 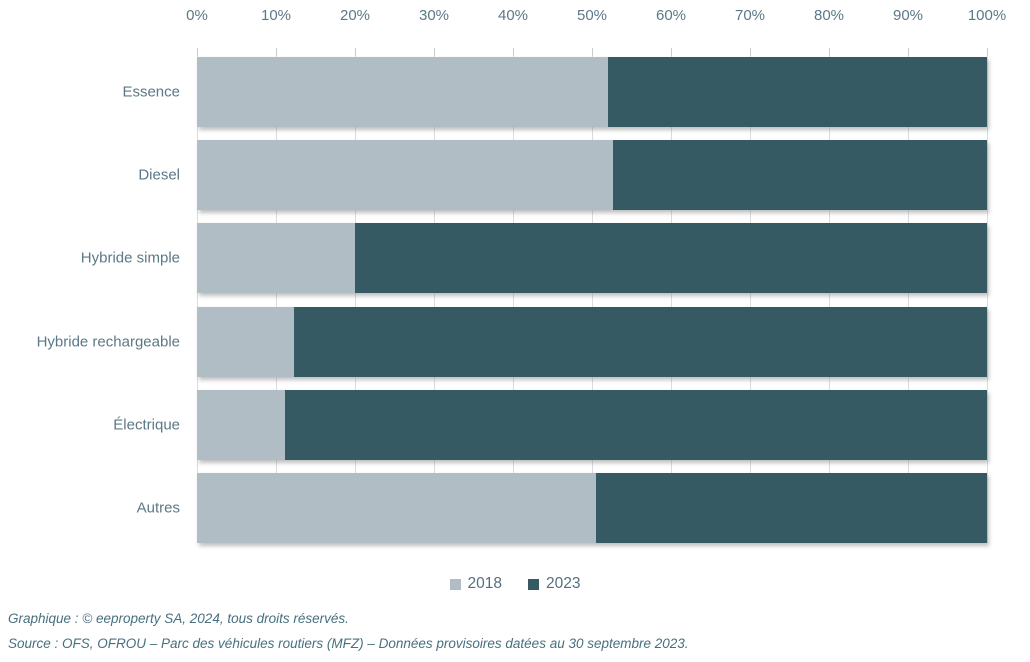 I want to click on x-axis-tick-label: 70%, so click(x=750, y=15).